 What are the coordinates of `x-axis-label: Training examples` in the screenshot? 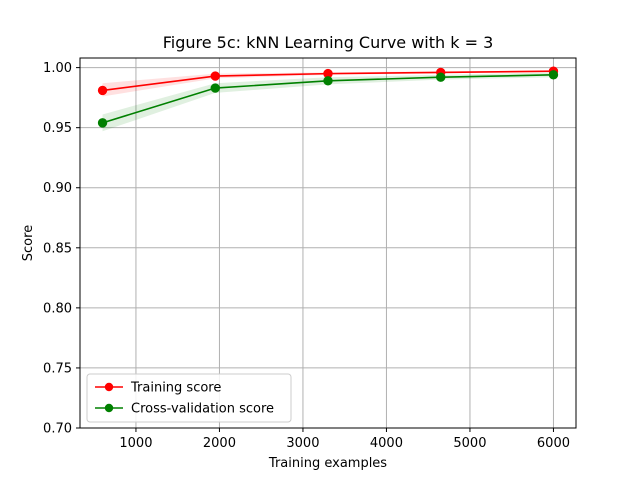 It's located at (327, 463).